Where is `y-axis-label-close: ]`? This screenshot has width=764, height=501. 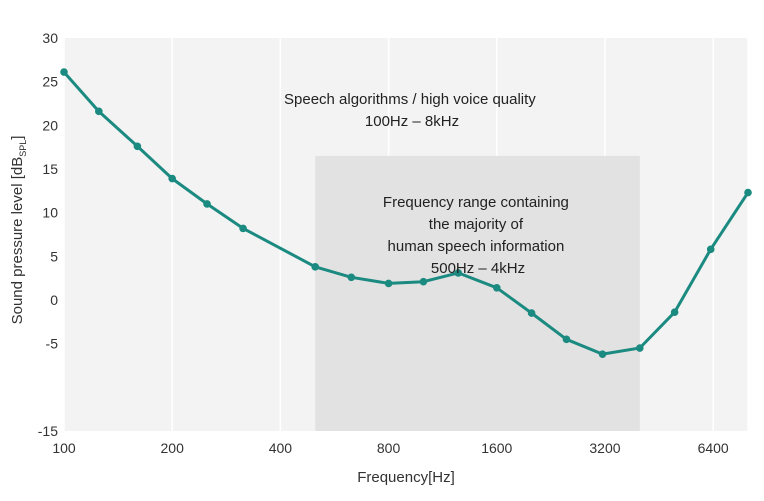
y-axis-label-close: ] is located at coordinates (17, 138).